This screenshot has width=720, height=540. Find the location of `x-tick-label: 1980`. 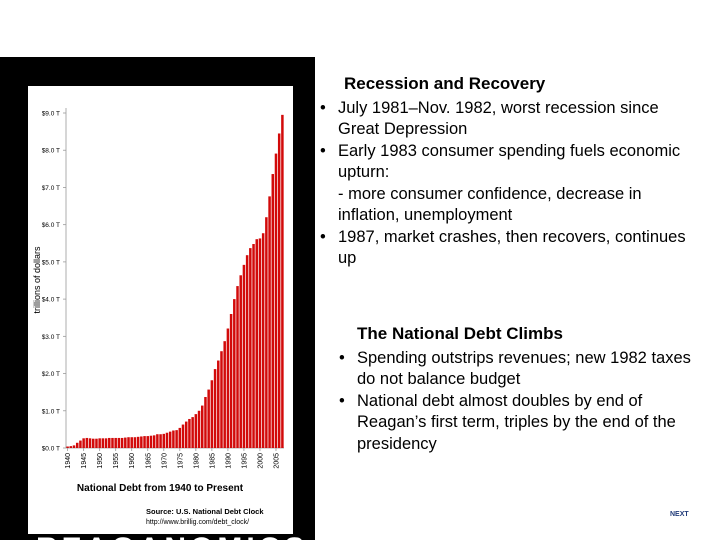

x-tick-label: 1980 is located at coordinates (196, 461).